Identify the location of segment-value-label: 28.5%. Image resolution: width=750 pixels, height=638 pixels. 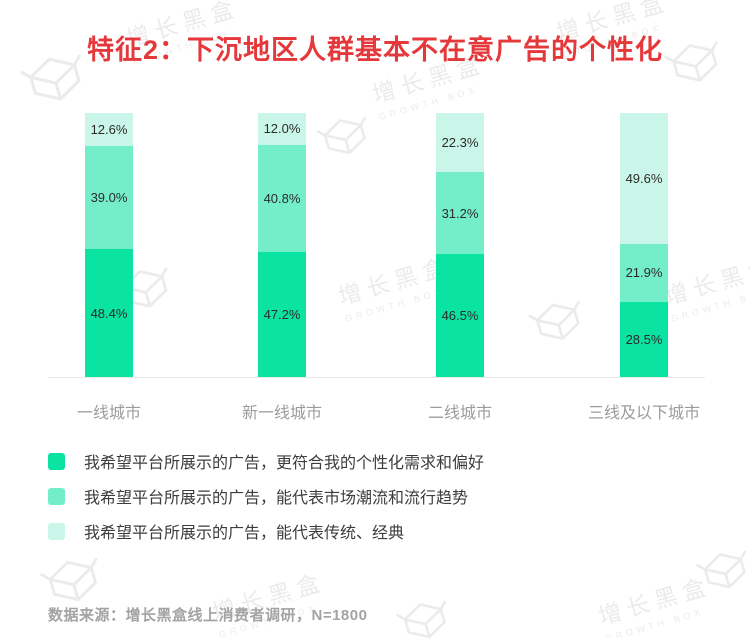
(644, 339).